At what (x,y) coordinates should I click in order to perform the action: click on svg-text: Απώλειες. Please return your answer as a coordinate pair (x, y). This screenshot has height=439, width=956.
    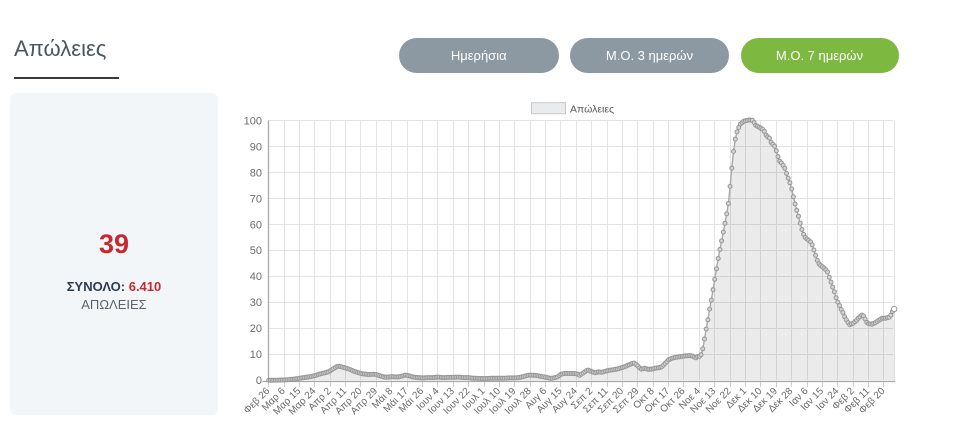
    Looking at the image, I should click on (592, 110).